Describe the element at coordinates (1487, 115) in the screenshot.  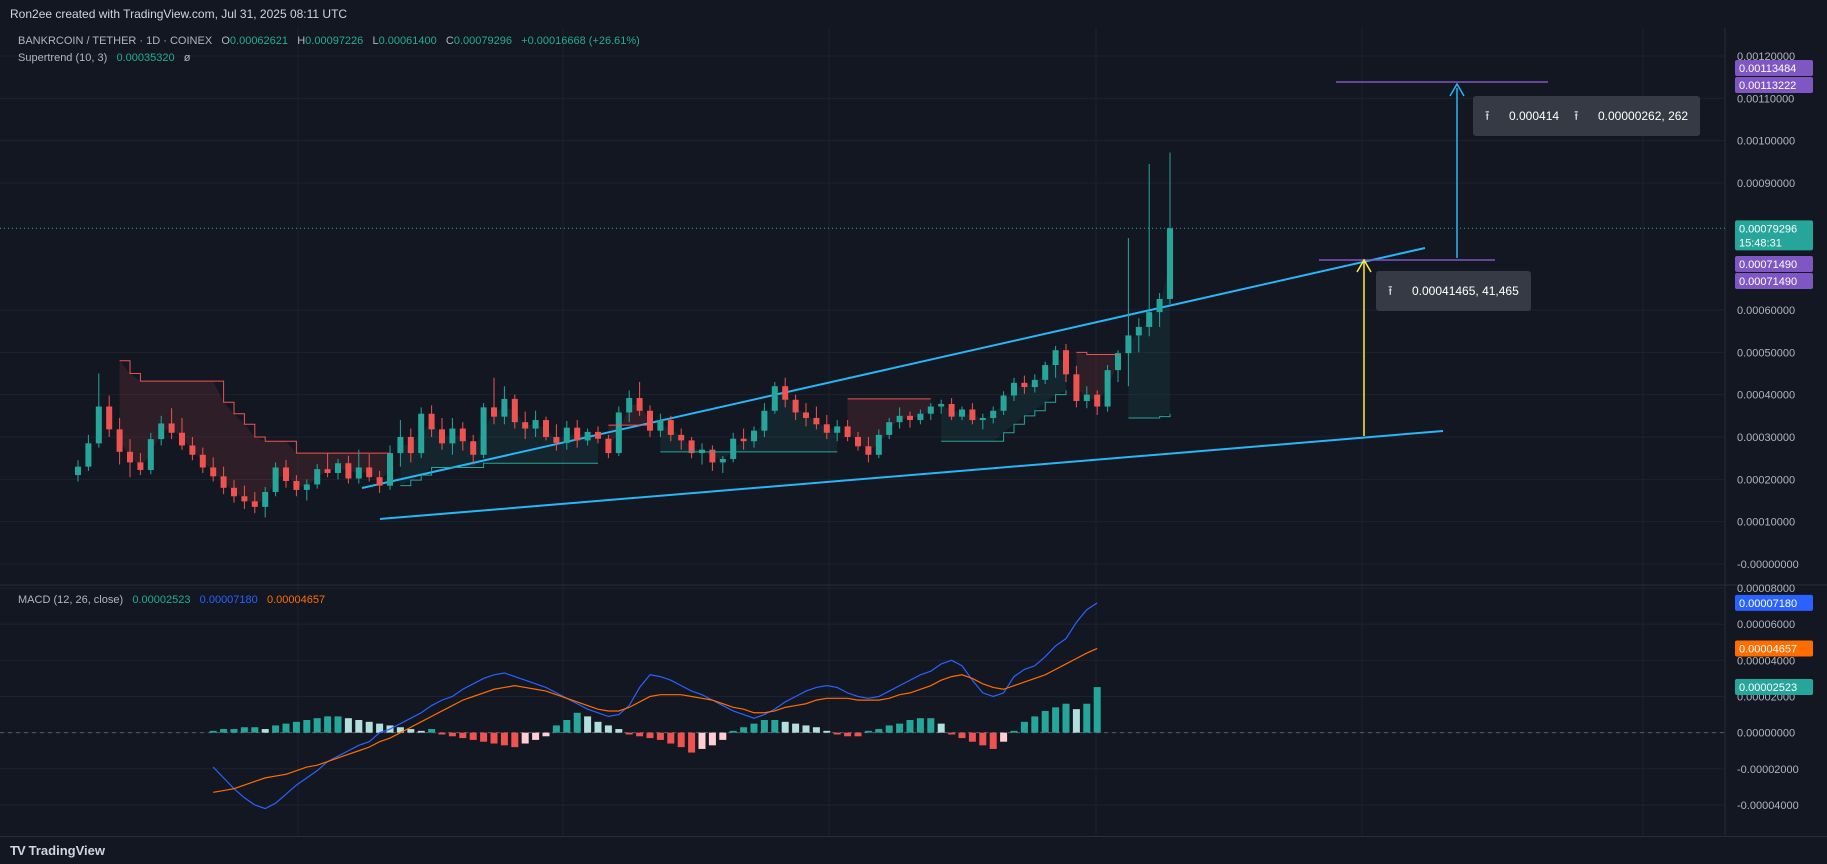
I see `measure-icon: ⭱` at that location.